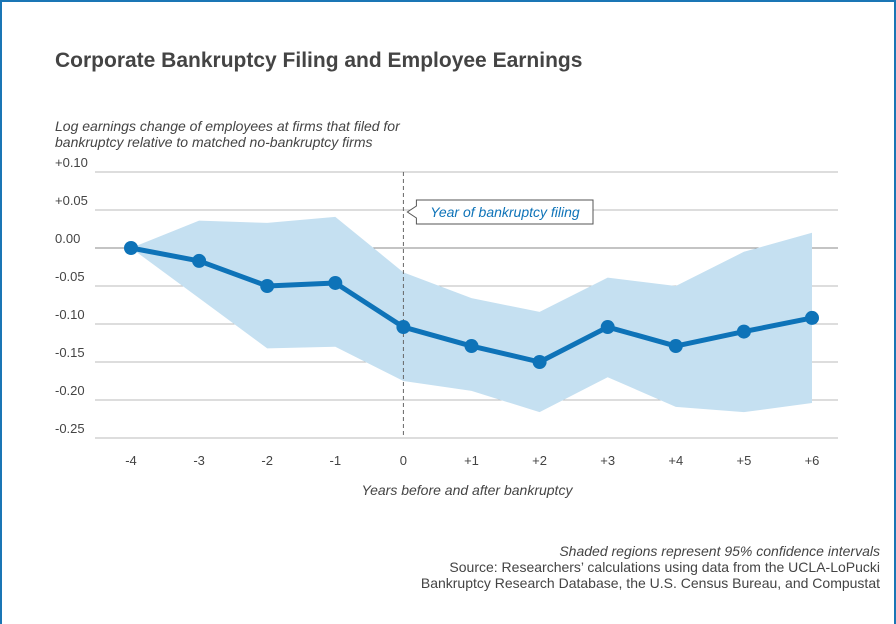  Describe the element at coordinates (403, 460) in the screenshot. I see `x-tick-label: 0` at that location.